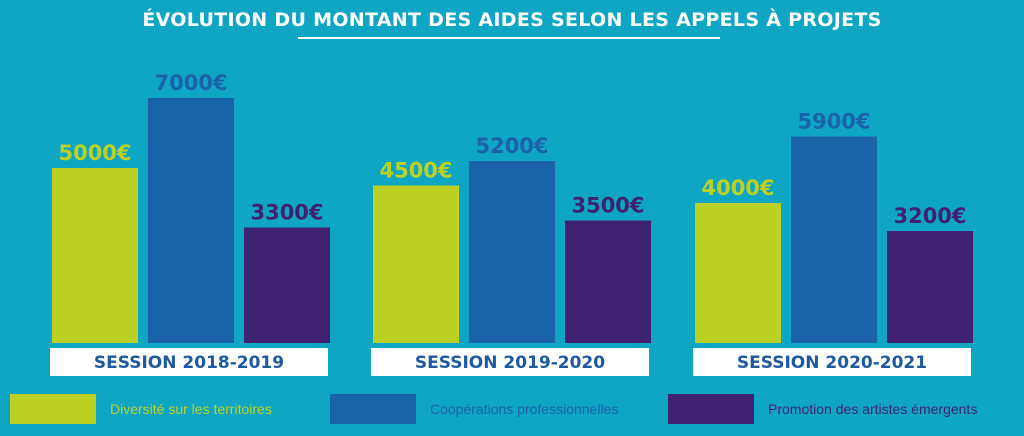 This screenshot has width=1024, height=436. I want to click on category-label-2: SESSION 2019-2020, so click(510, 363).